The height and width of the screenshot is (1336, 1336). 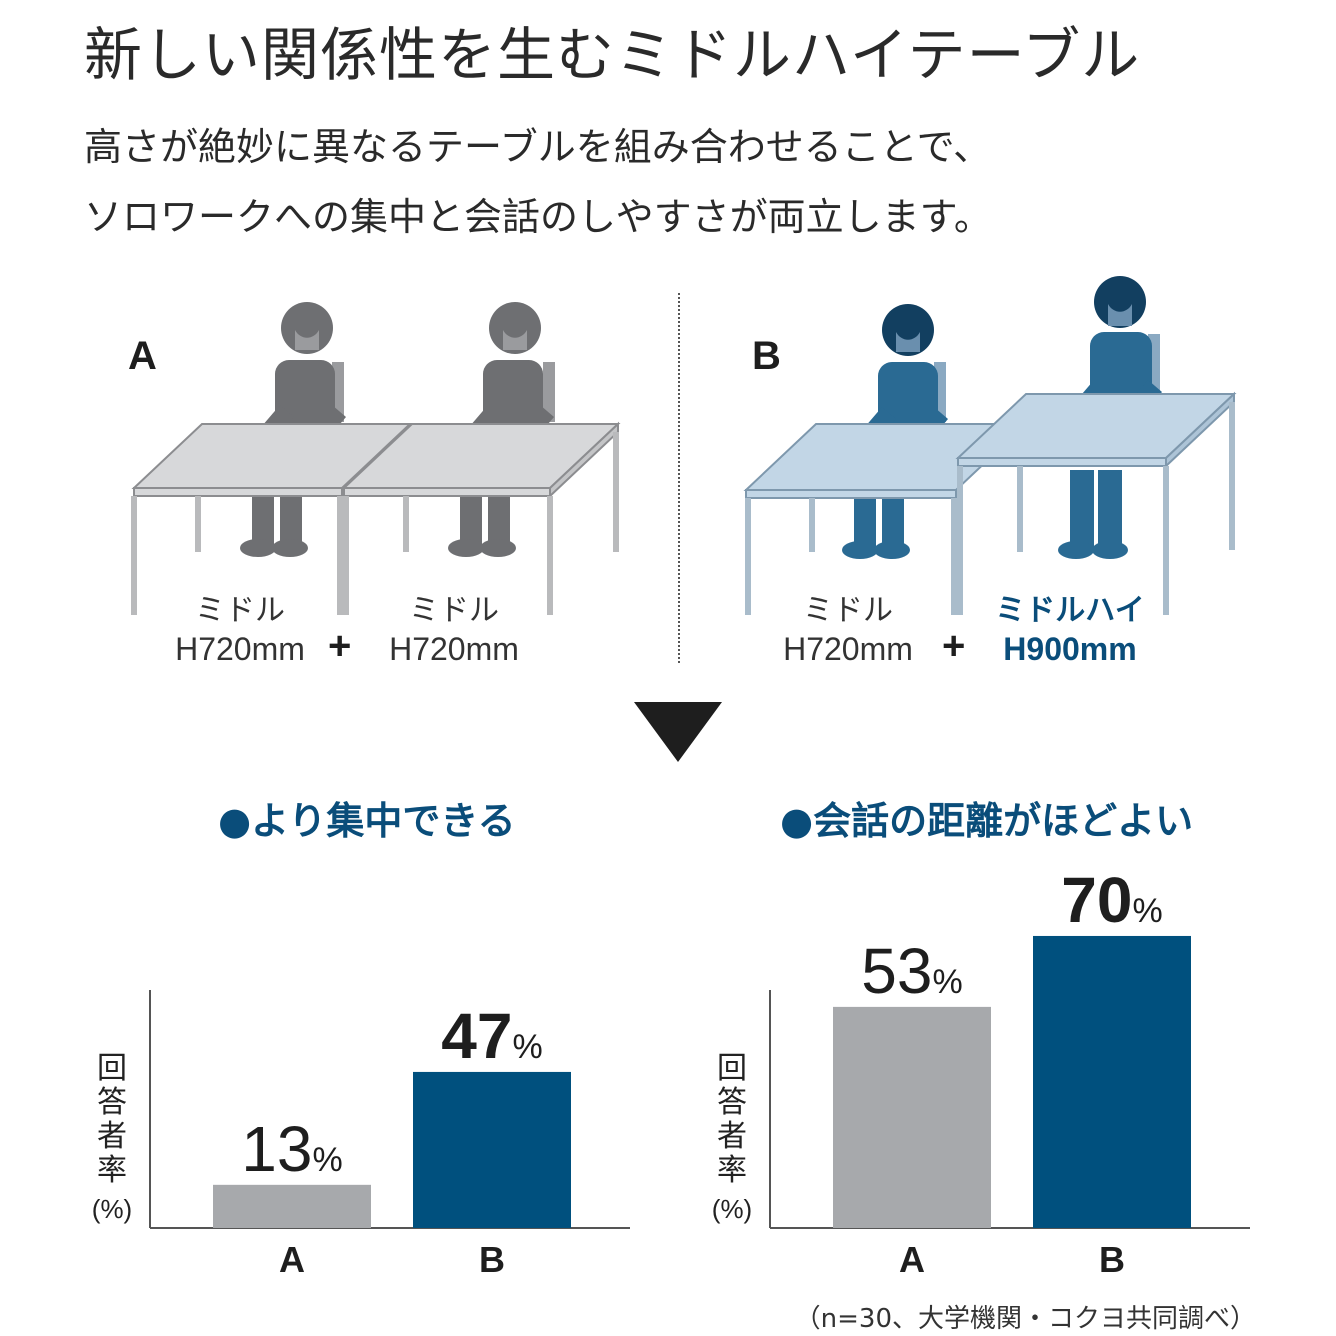 What do you see at coordinates (1070, 630) in the screenshot?
I see `panel-b-right-table-label: ミドルハイ H900mm` at bounding box center [1070, 630].